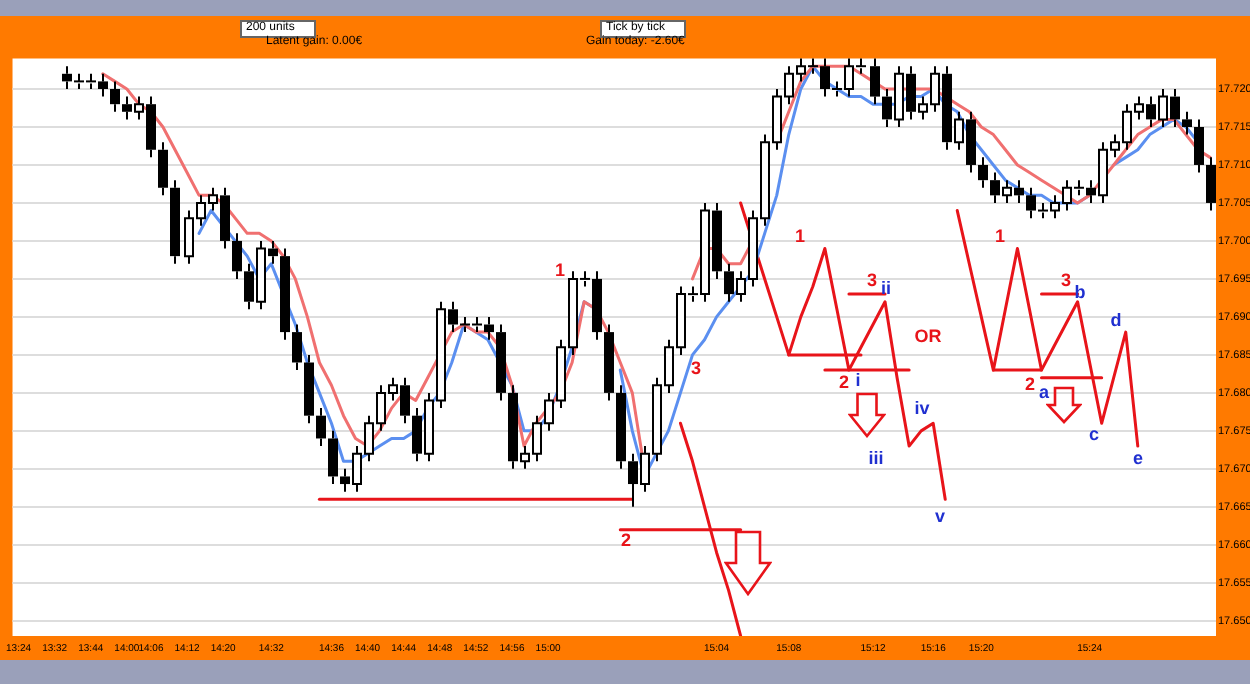  What do you see at coordinates (858, 380) in the screenshot?
I see `annotation: i` at bounding box center [858, 380].